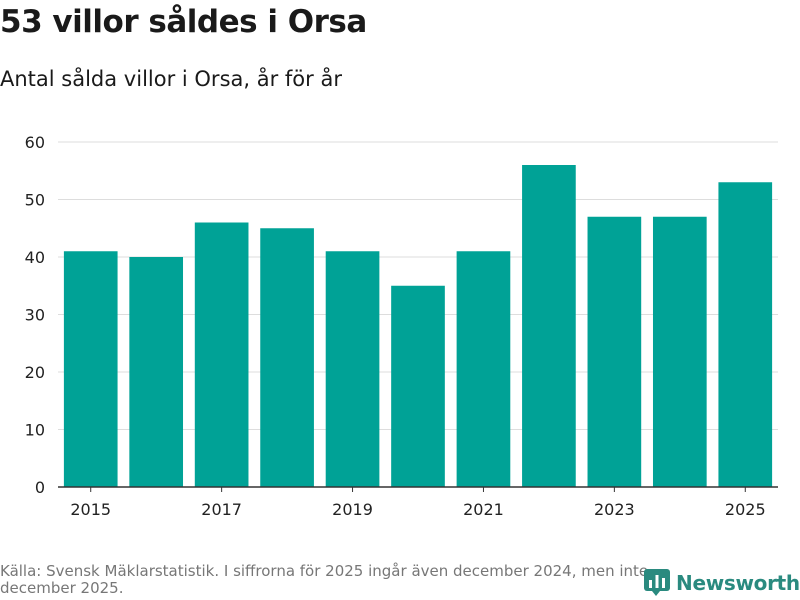 The height and width of the screenshot is (600, 800). I want to click on y-tick-label: 50, so click(35, 200).